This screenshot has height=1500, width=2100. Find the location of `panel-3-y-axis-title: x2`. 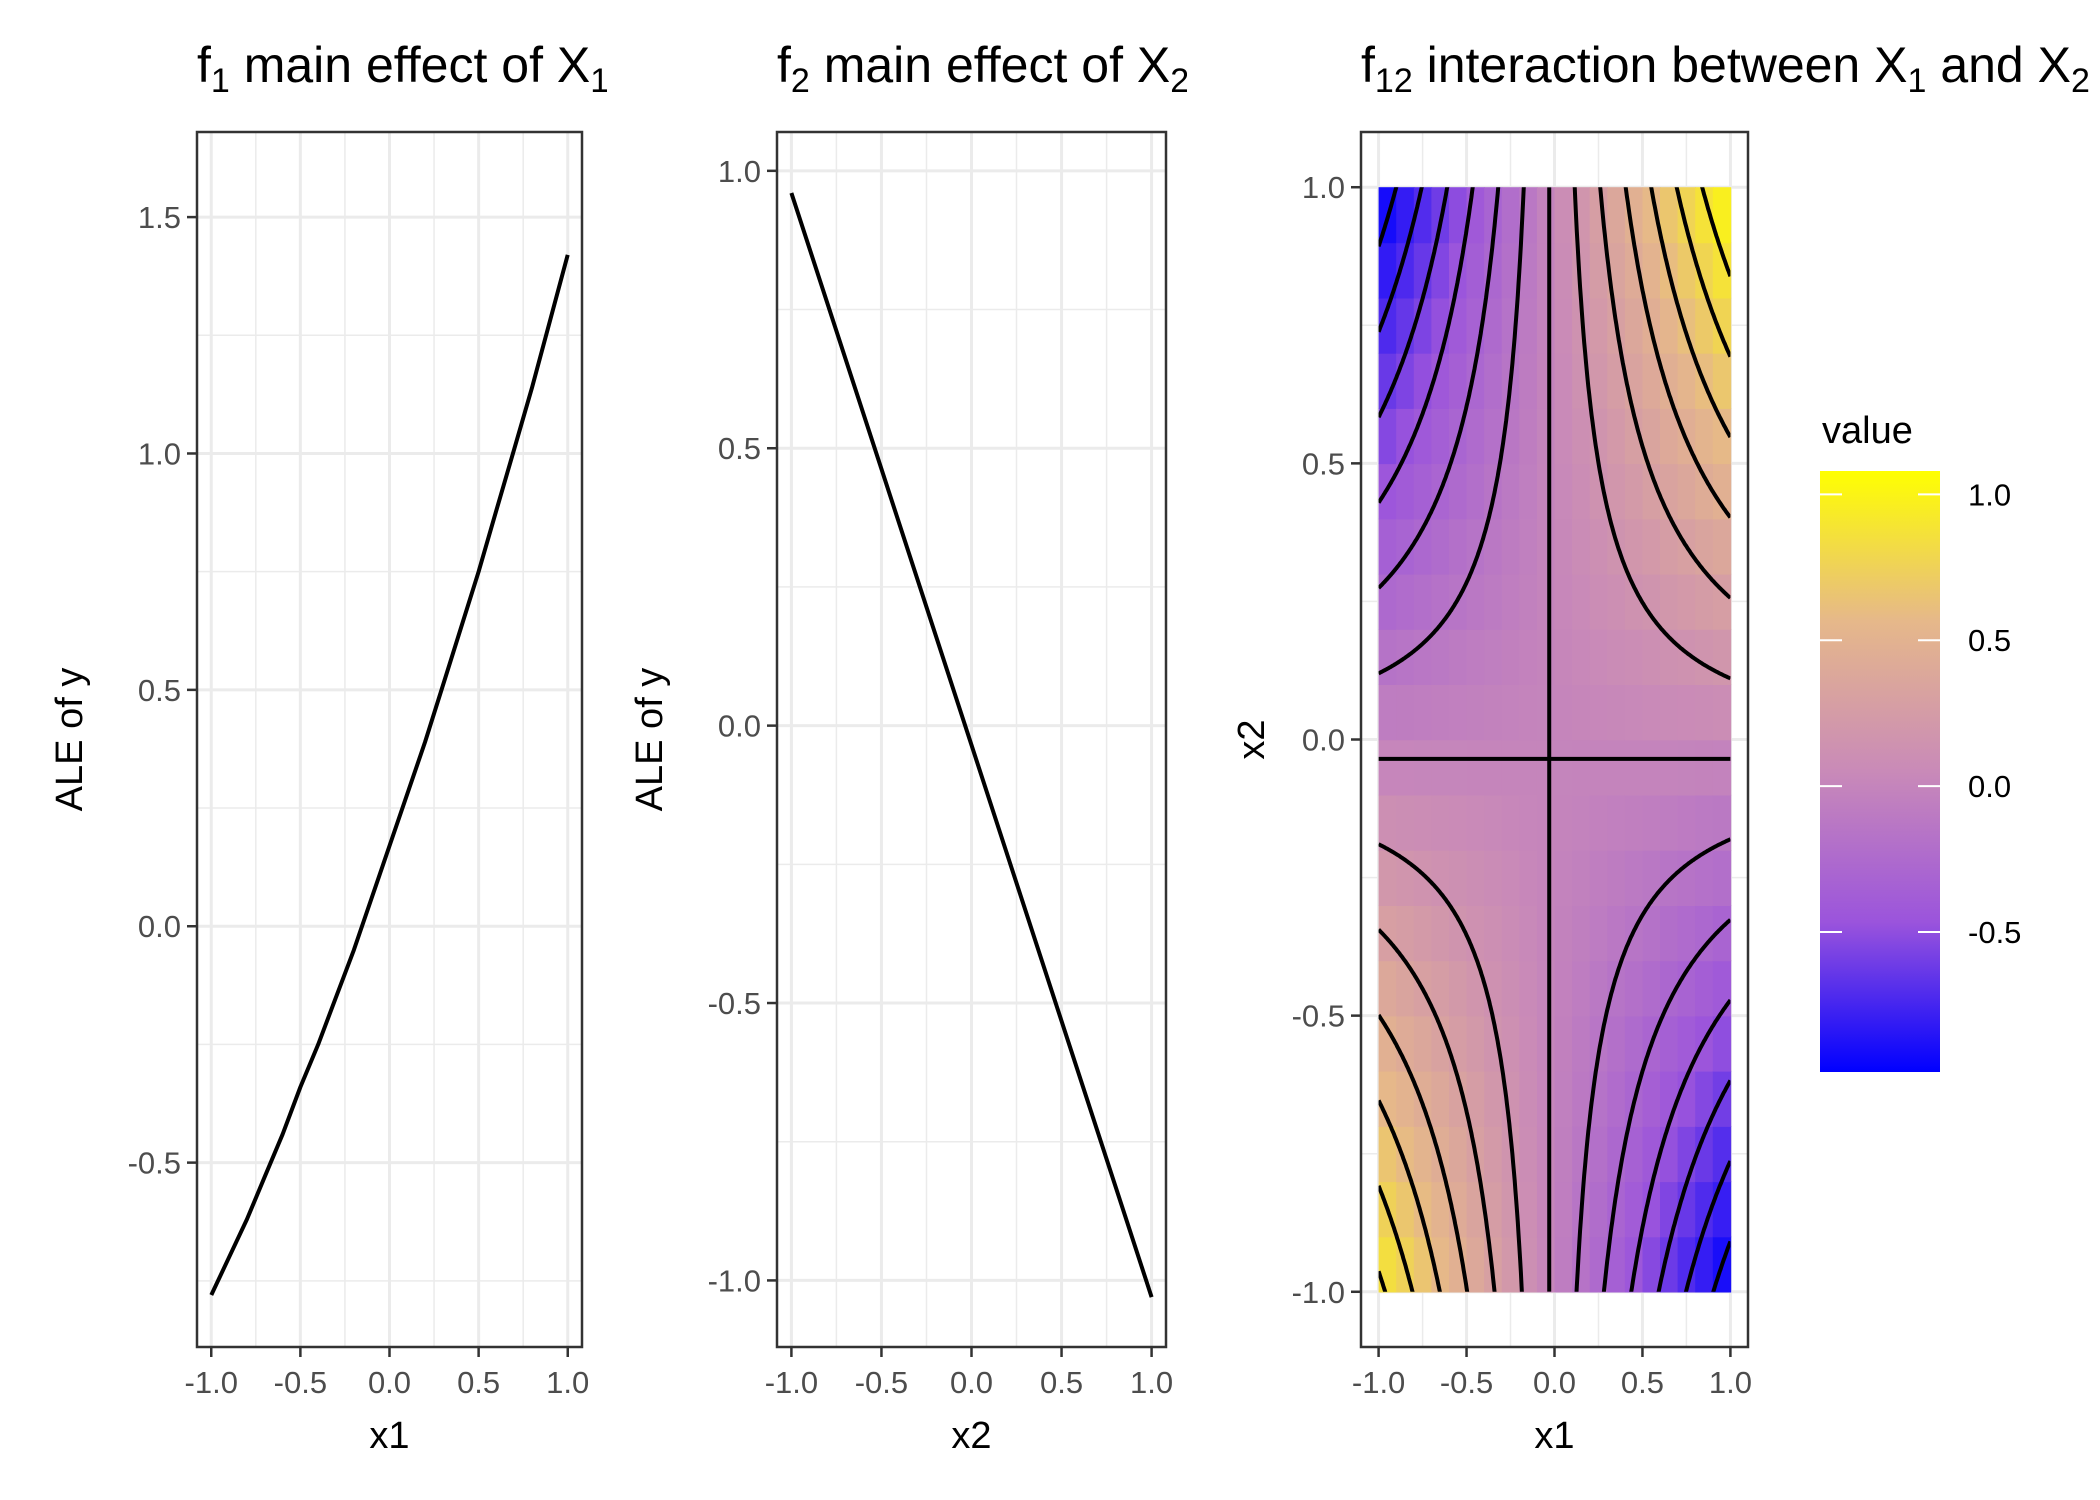

panel-3-y-axis-title: x2 is located at coordinates (1252, 739).